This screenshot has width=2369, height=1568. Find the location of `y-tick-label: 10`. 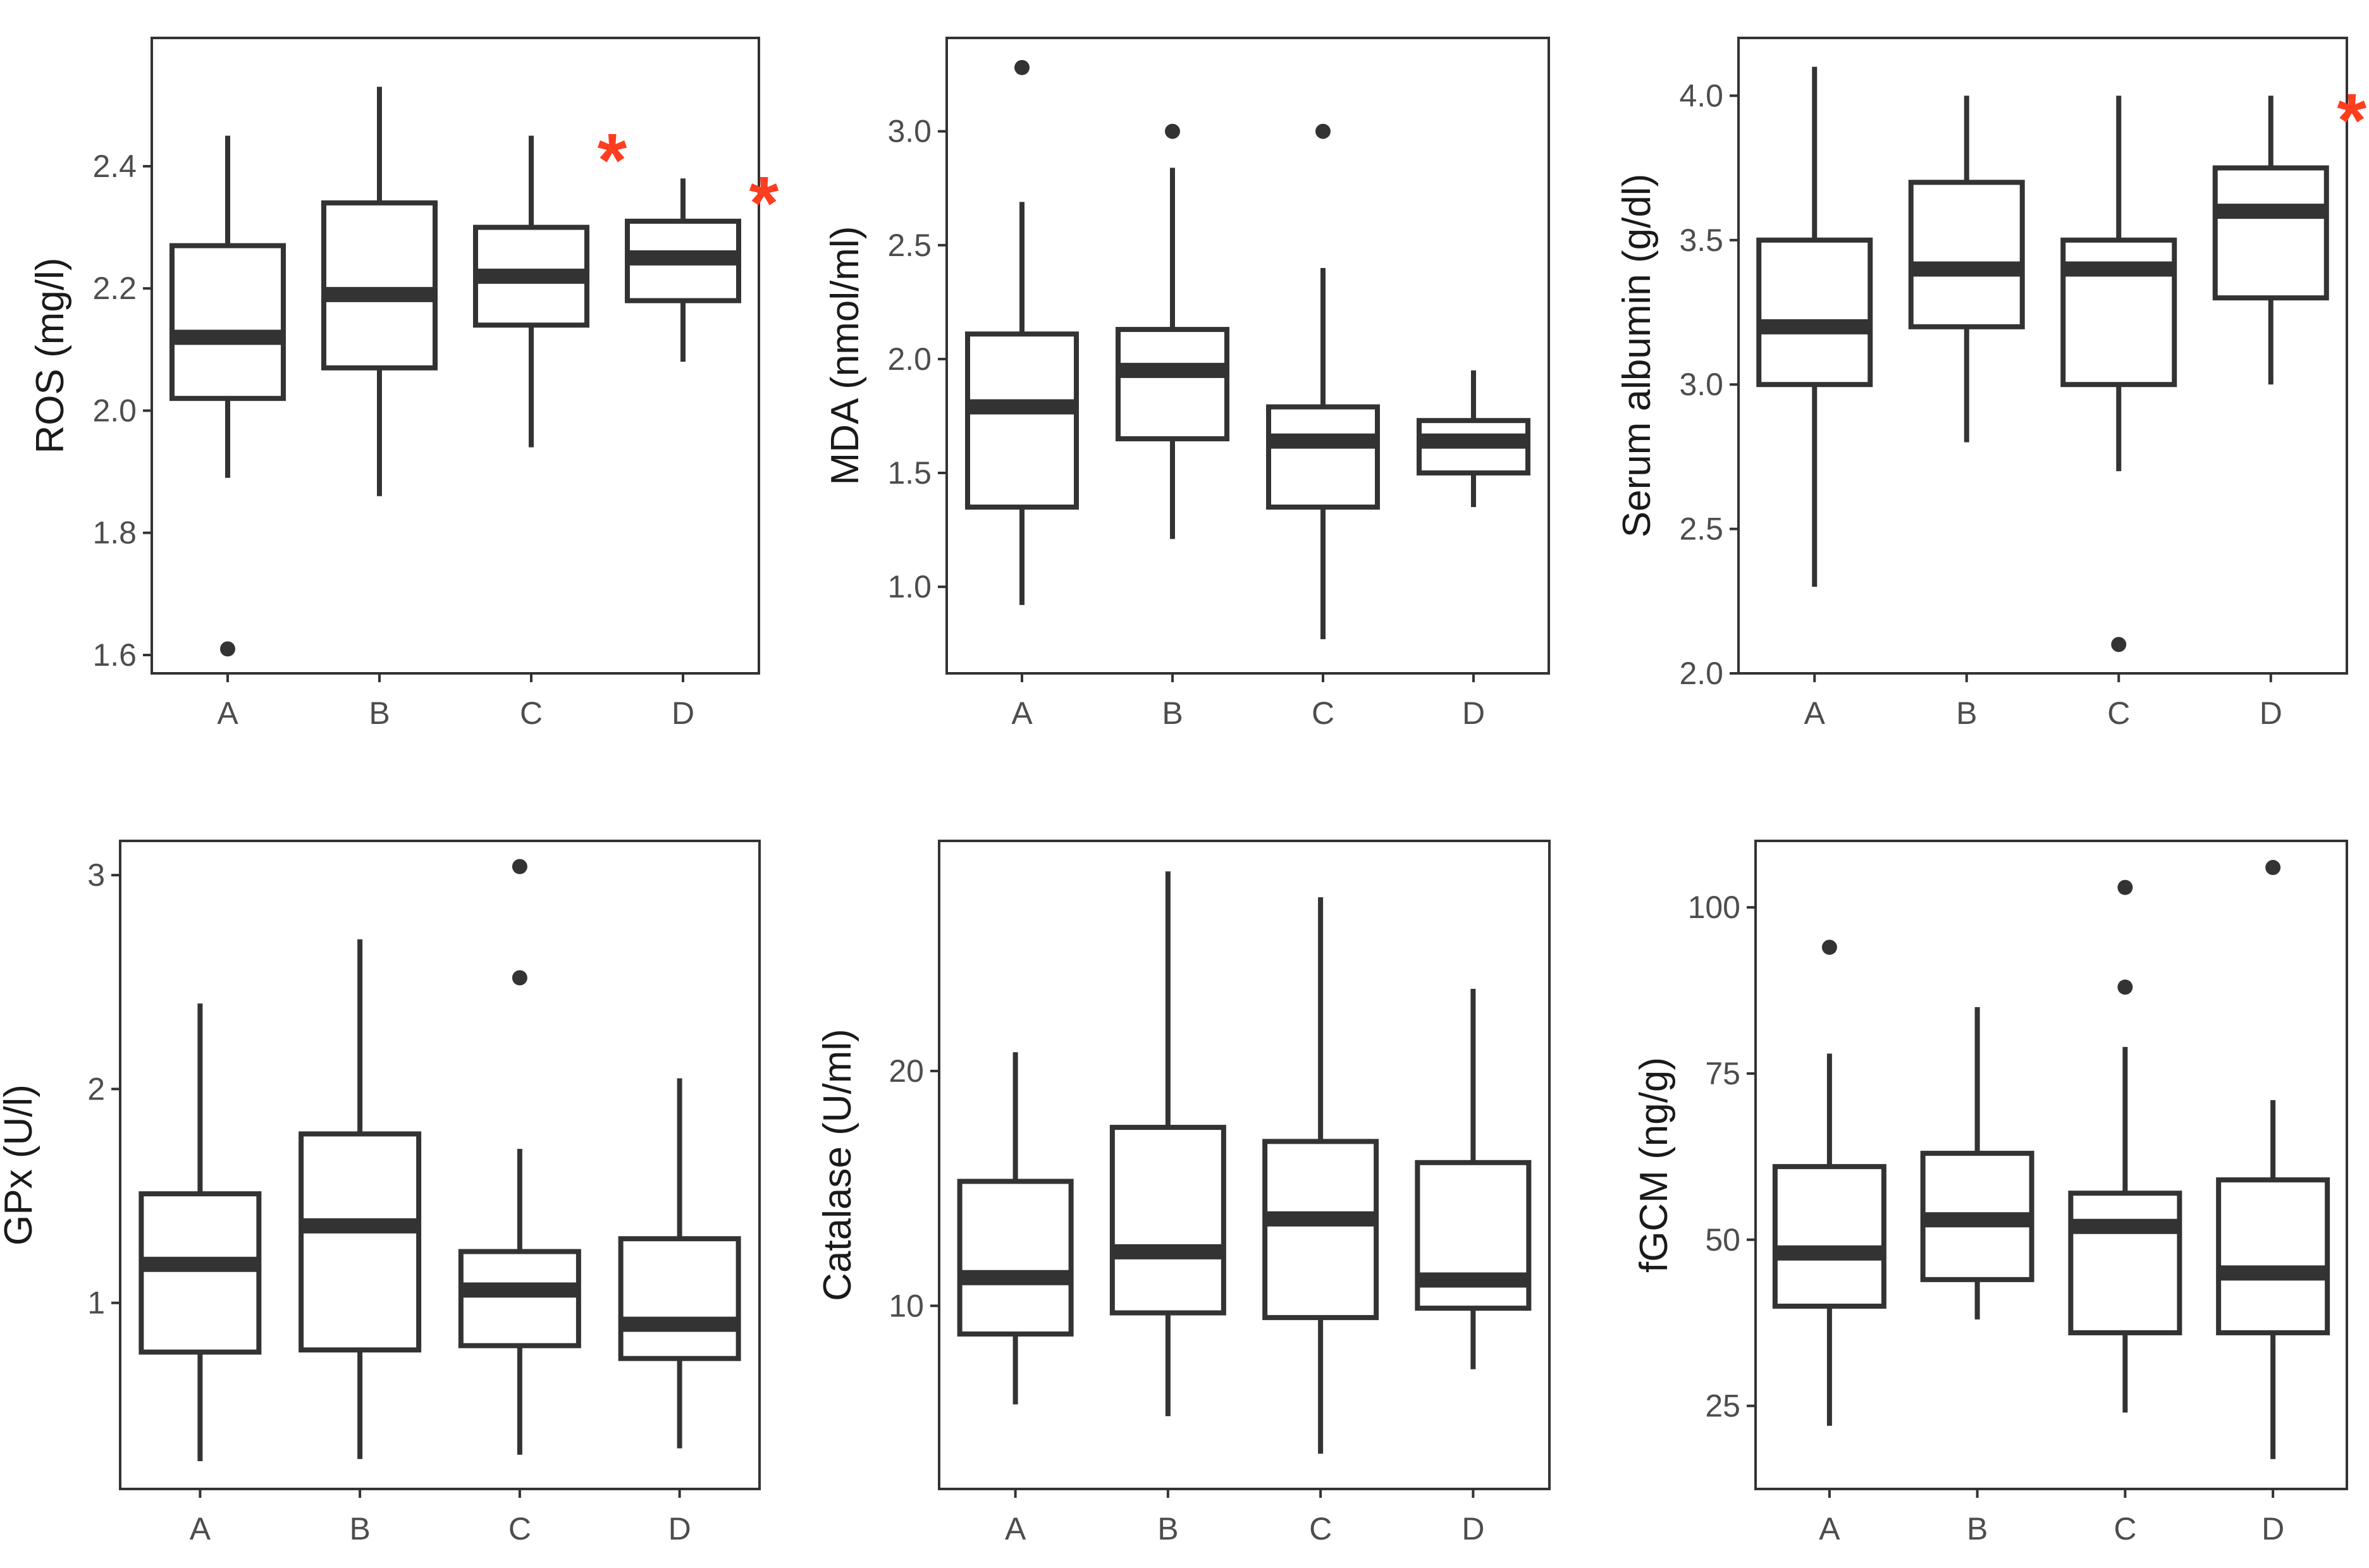

y-tick-label: 10 is located at coordinates (906, 1305).